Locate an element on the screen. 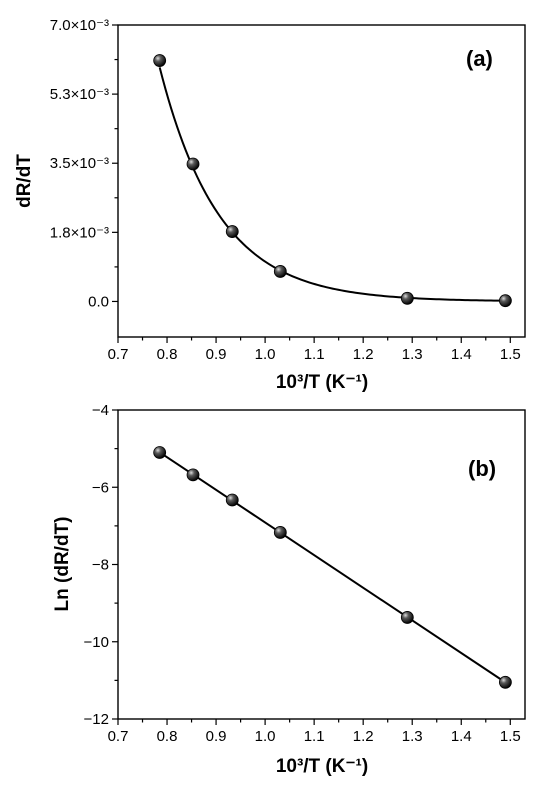  y-tick-label: 3.5×10⁻³ is located at coordinates (79, 163).